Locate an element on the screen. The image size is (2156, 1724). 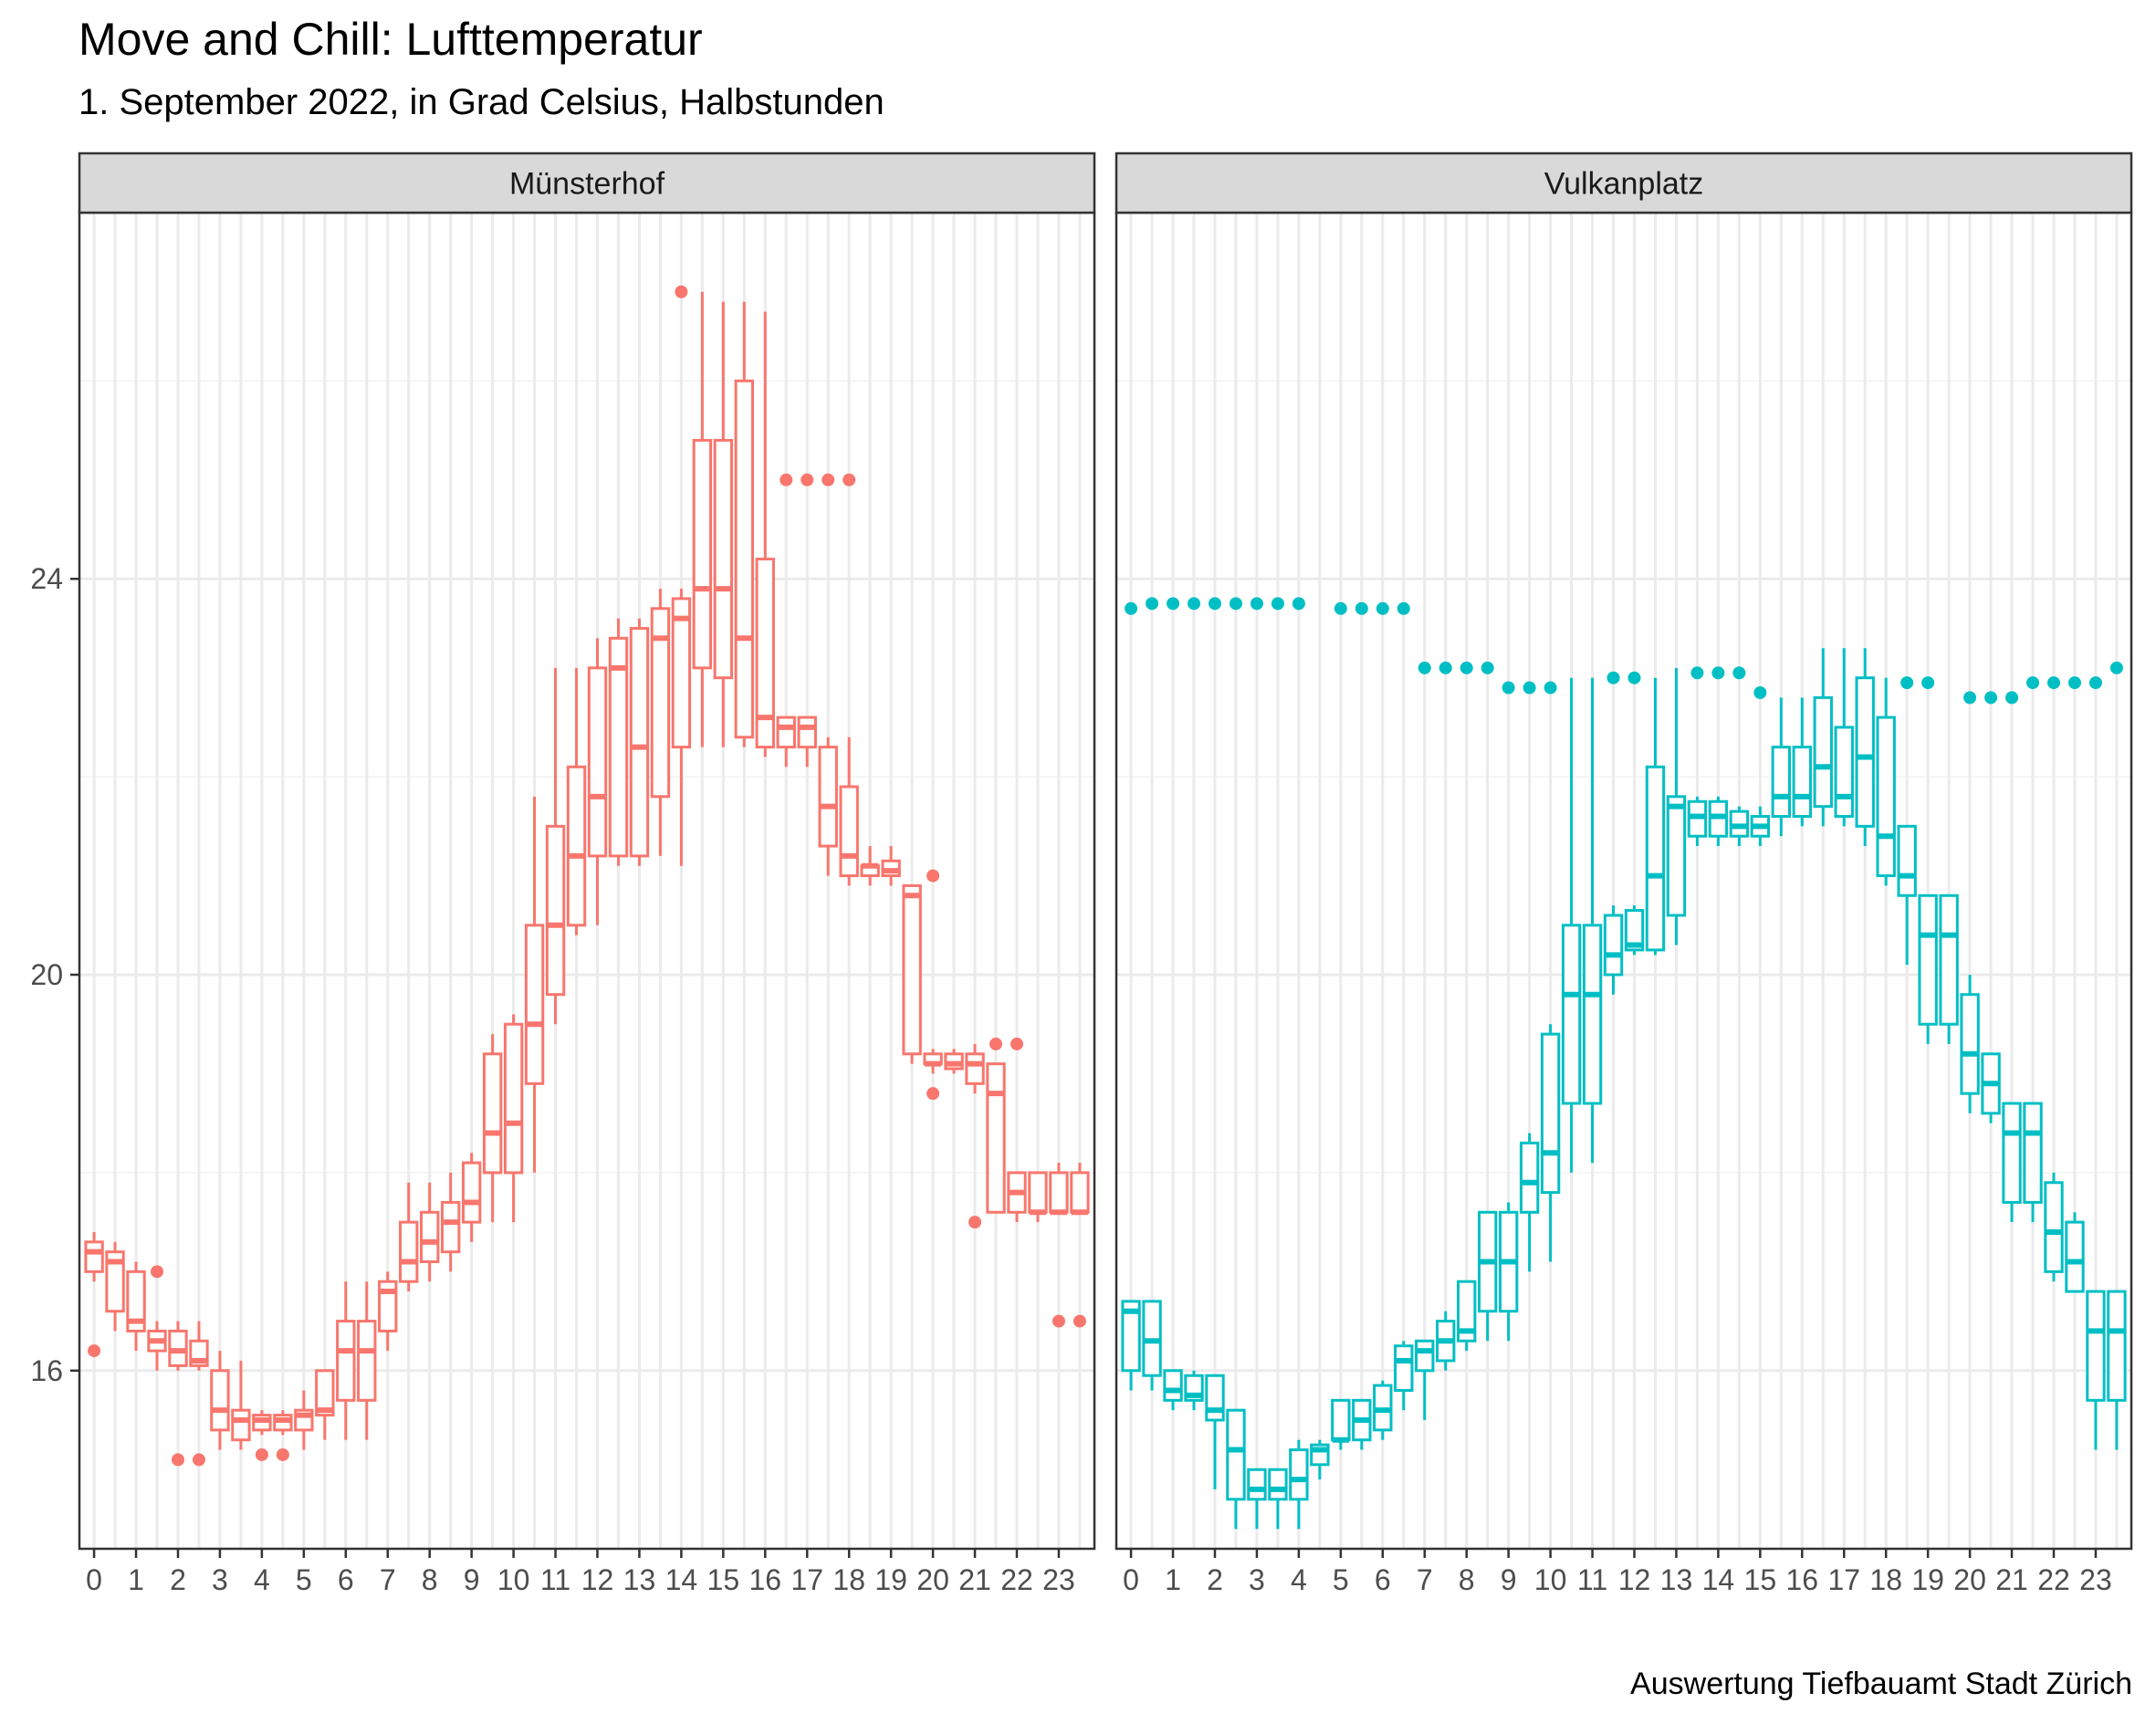
box-16.5 is located at coordinates (1823, 737).